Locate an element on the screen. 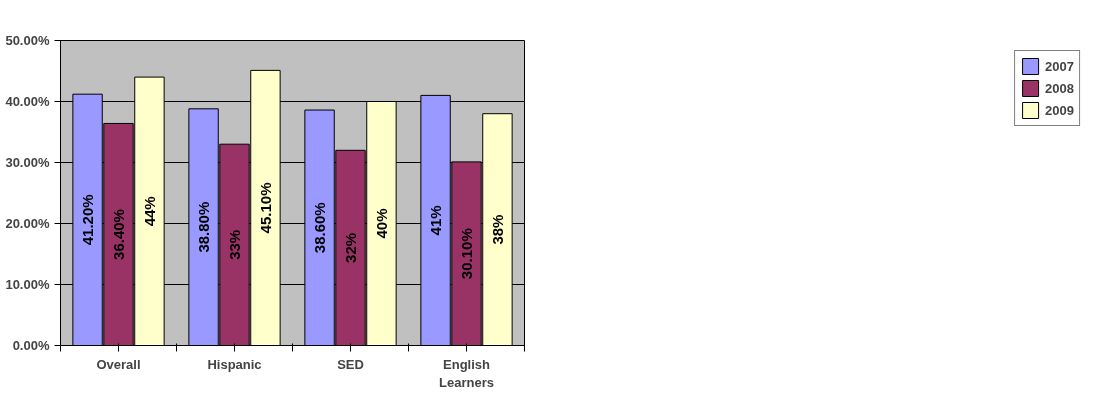 This screenshot has width=1096, height=413. data-label: 45.10% is located at coordinates (265, 208).